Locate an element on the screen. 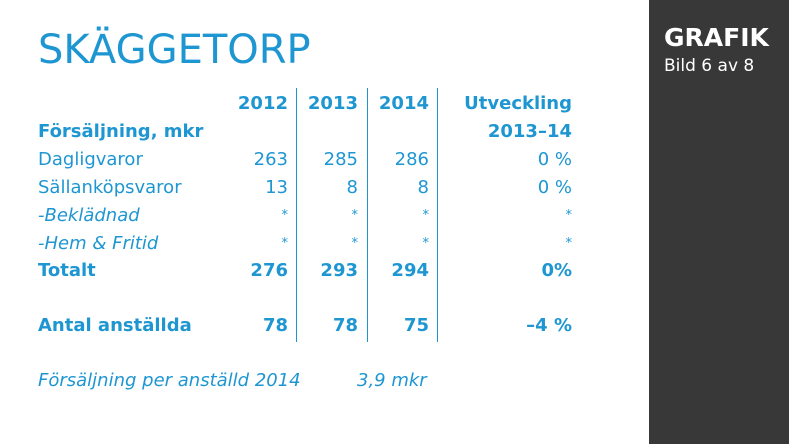 This screenshot has width=789, height=444. cell-2012: 263 is located at coordinates (270, 159).